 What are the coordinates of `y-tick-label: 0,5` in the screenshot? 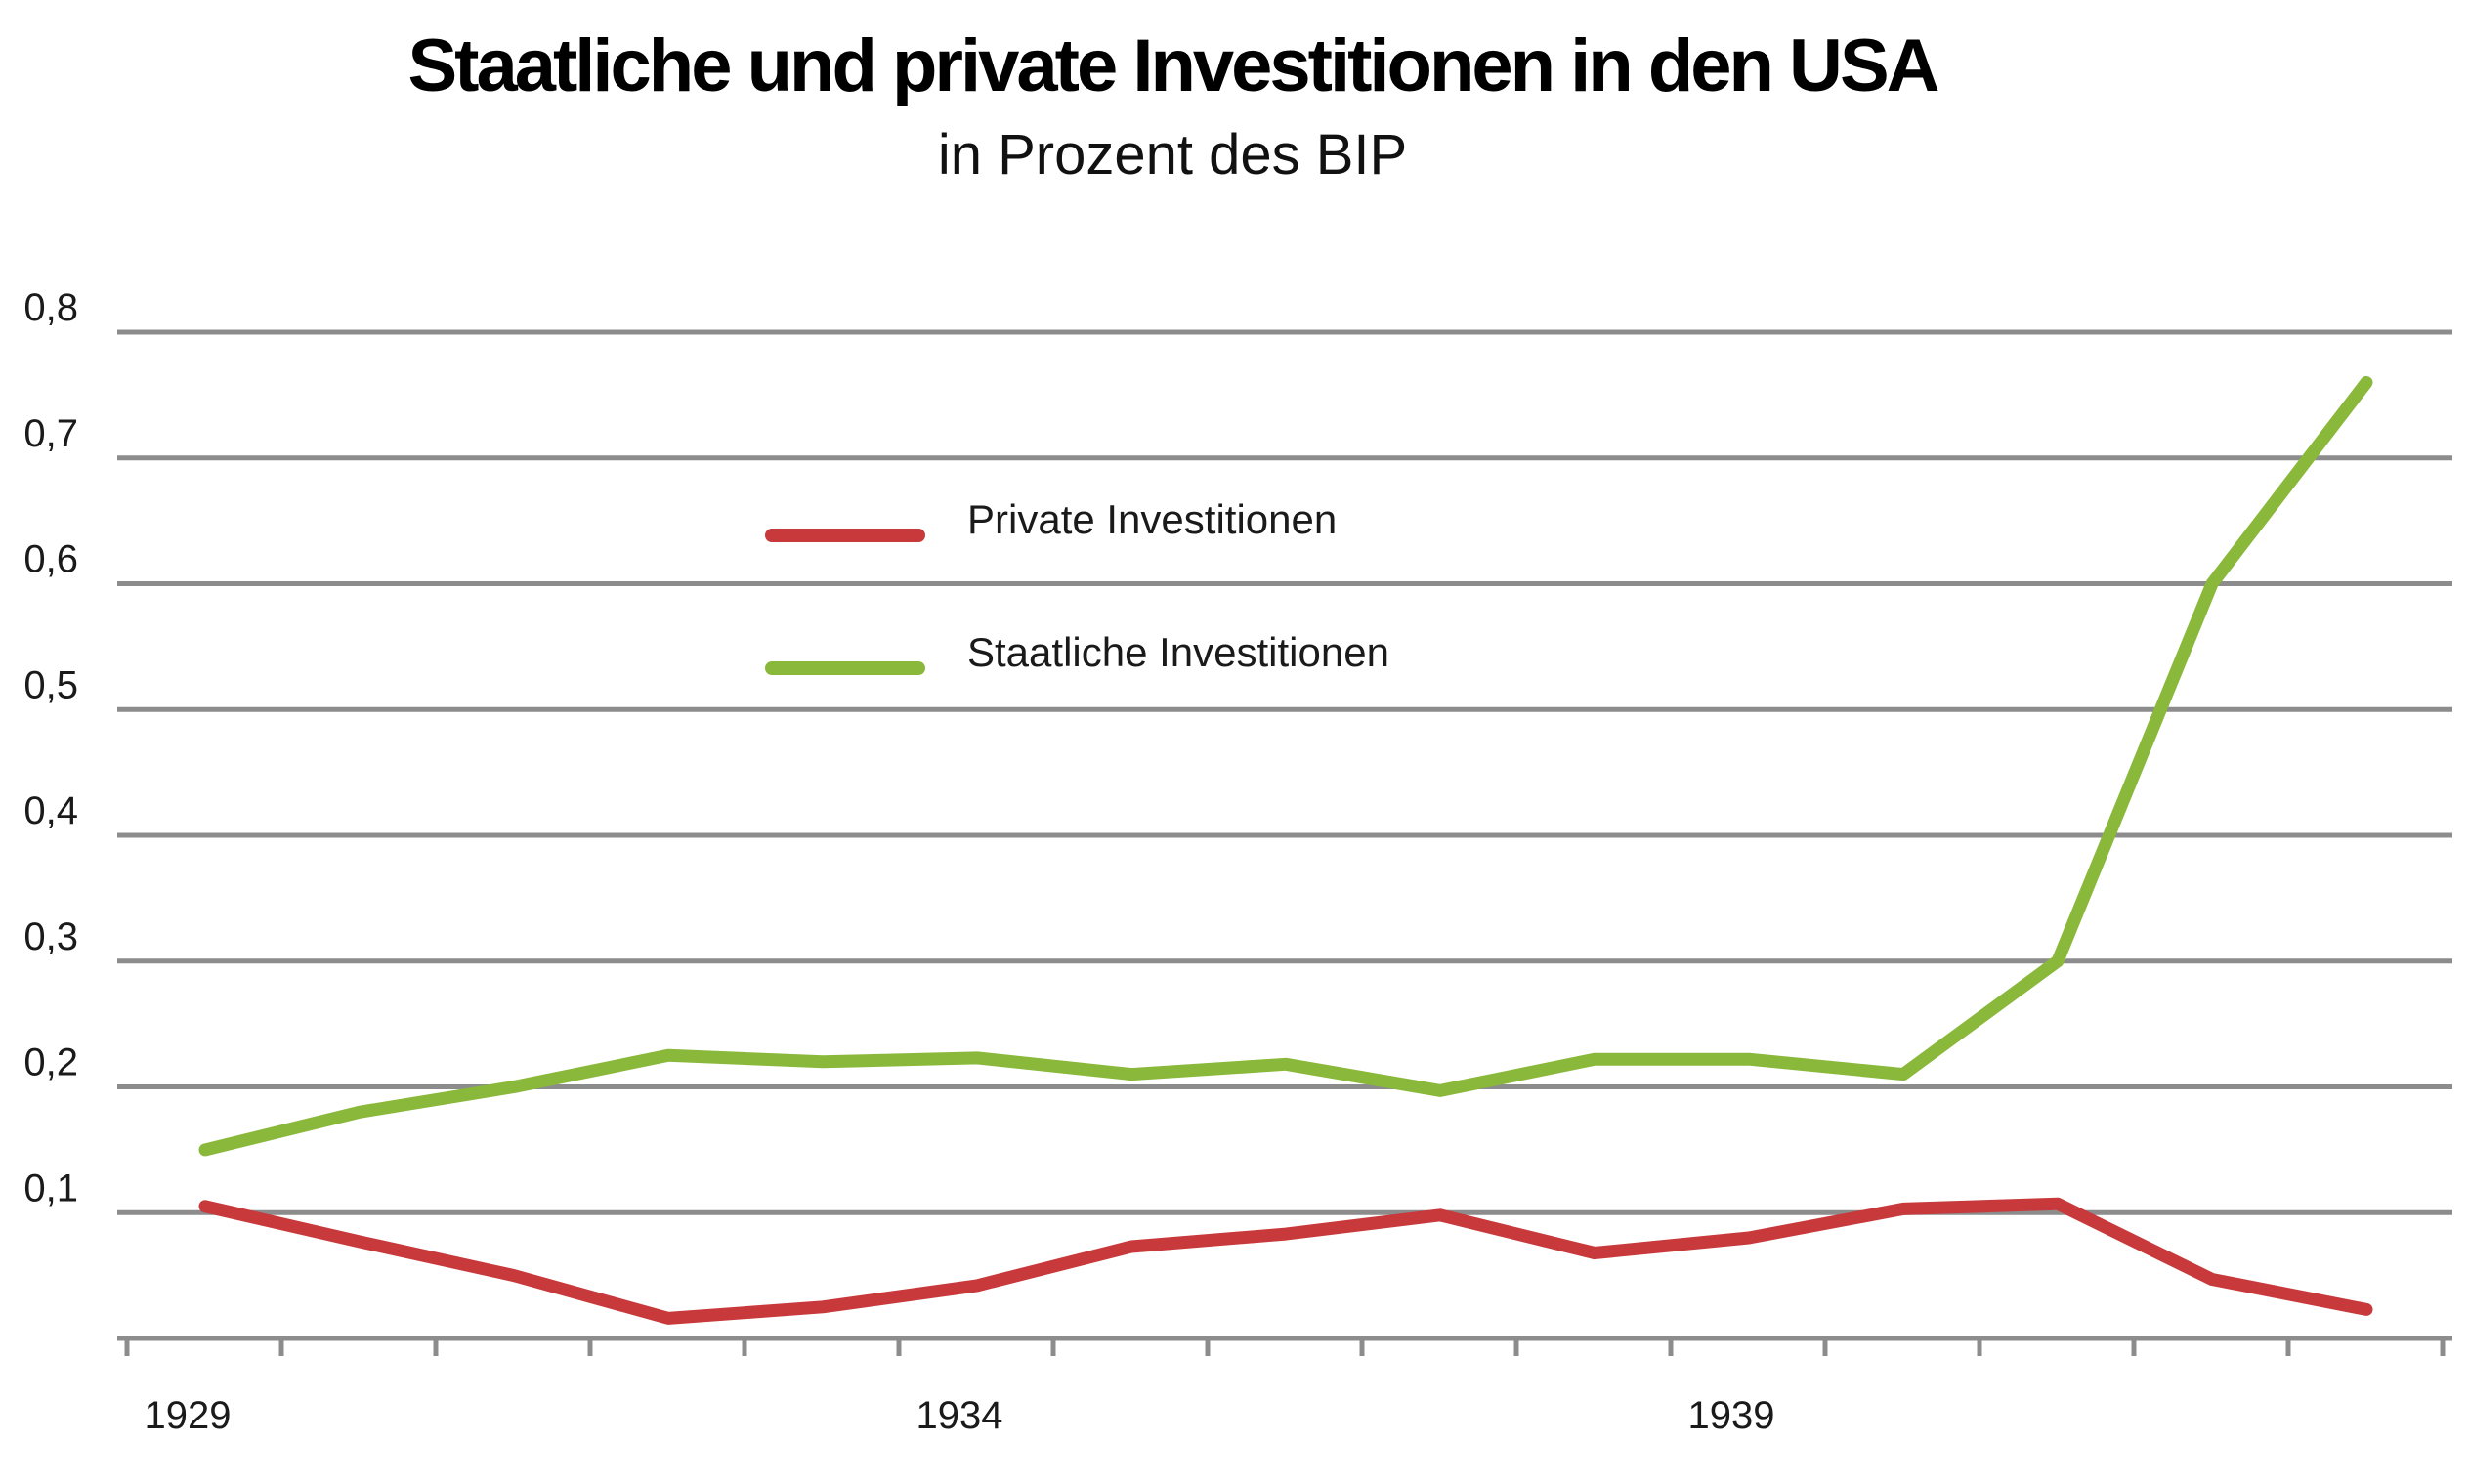 It's located at (51, 684).